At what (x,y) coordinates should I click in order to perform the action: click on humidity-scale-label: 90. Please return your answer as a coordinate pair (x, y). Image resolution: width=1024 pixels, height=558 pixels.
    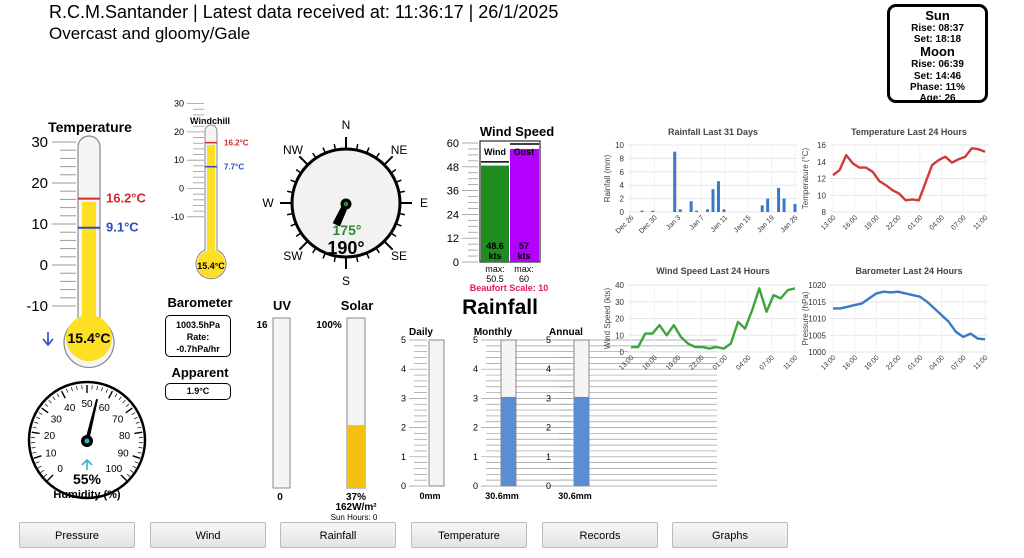
    Looking at the image, I should click on (124, 454).